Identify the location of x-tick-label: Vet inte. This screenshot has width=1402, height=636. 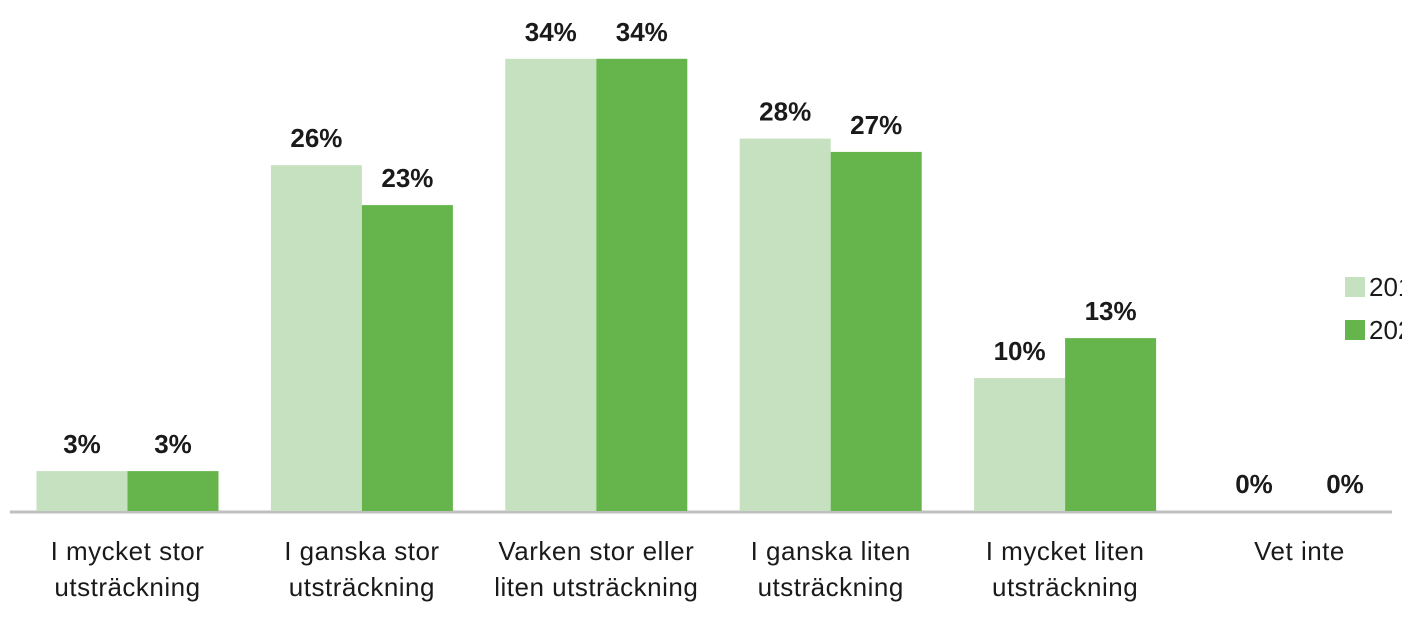
(1299, 551).